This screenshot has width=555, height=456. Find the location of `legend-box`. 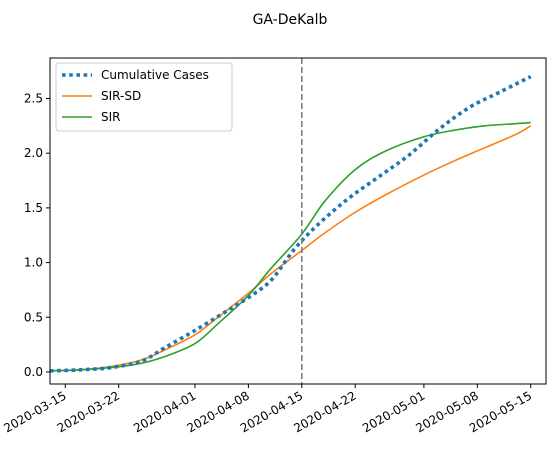

legend-box is located at coordinates (144, 97).